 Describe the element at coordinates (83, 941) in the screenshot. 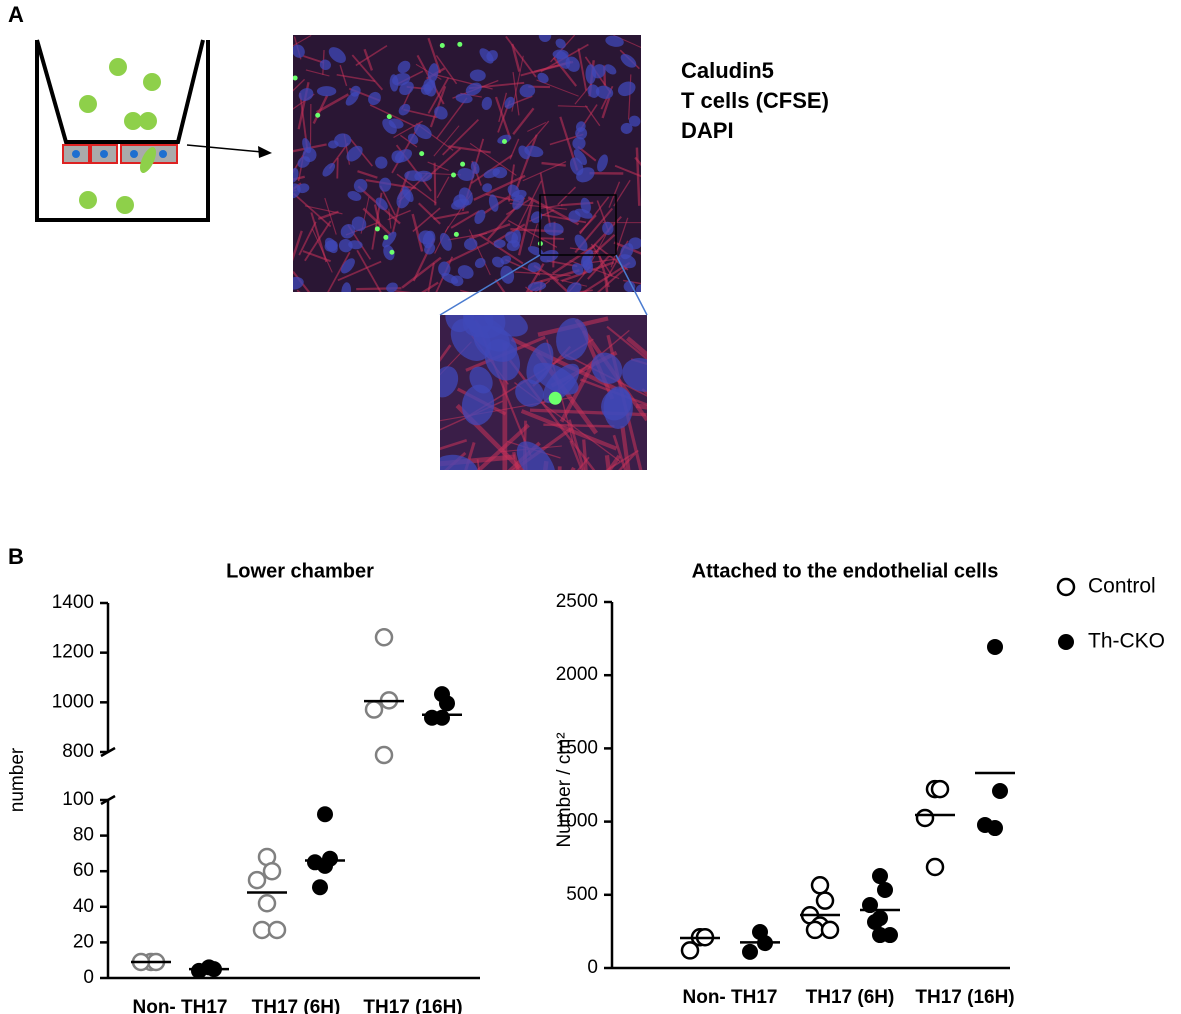

I see `y-tick-label: 20` at that location.